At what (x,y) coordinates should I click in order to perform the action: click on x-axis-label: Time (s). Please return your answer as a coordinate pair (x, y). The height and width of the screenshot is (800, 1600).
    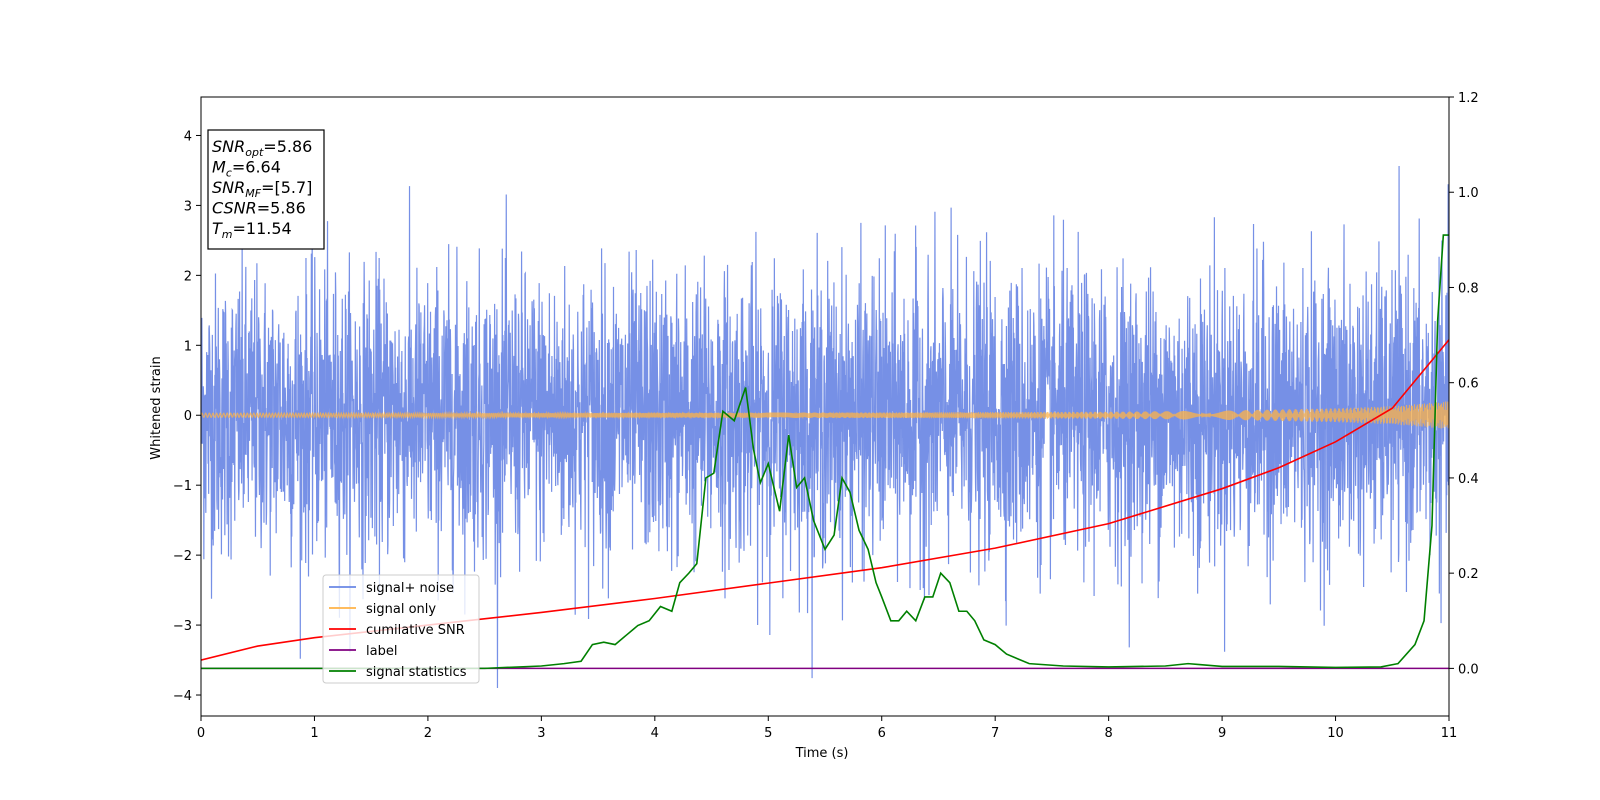
    Looking at the image, I should click on (822, 753).